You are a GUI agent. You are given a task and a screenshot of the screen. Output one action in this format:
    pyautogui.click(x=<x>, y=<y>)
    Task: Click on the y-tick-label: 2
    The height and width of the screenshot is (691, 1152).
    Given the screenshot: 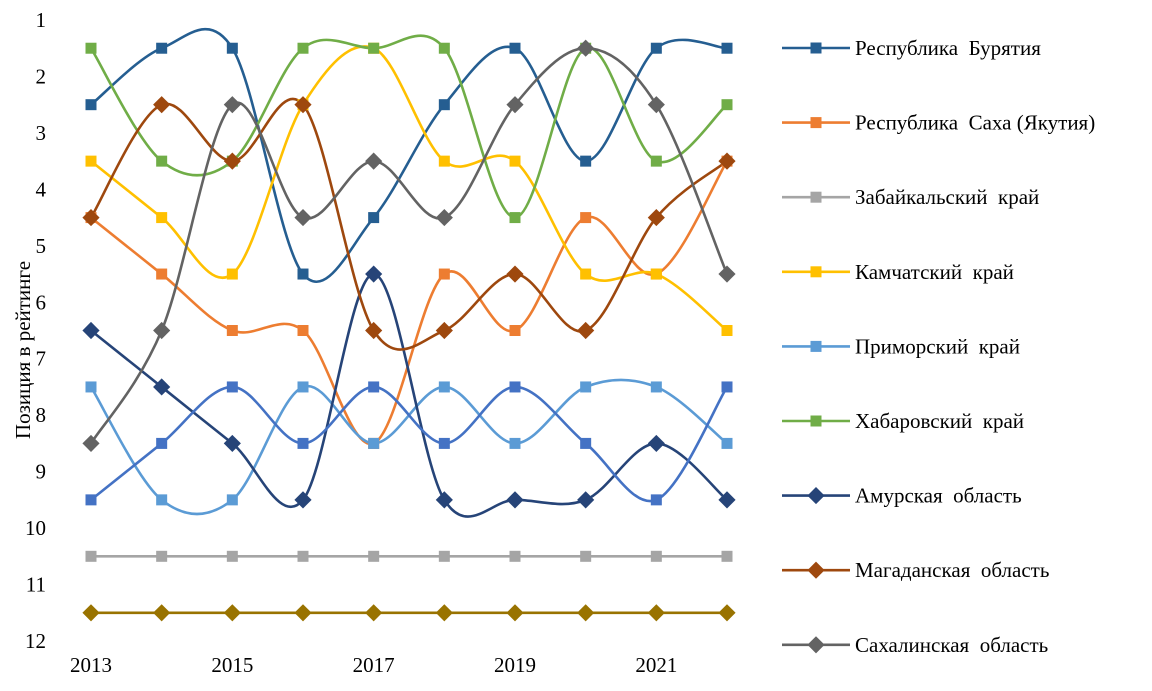 What is the action you would take?
    pyautogui.click(x=41, y=76)
    